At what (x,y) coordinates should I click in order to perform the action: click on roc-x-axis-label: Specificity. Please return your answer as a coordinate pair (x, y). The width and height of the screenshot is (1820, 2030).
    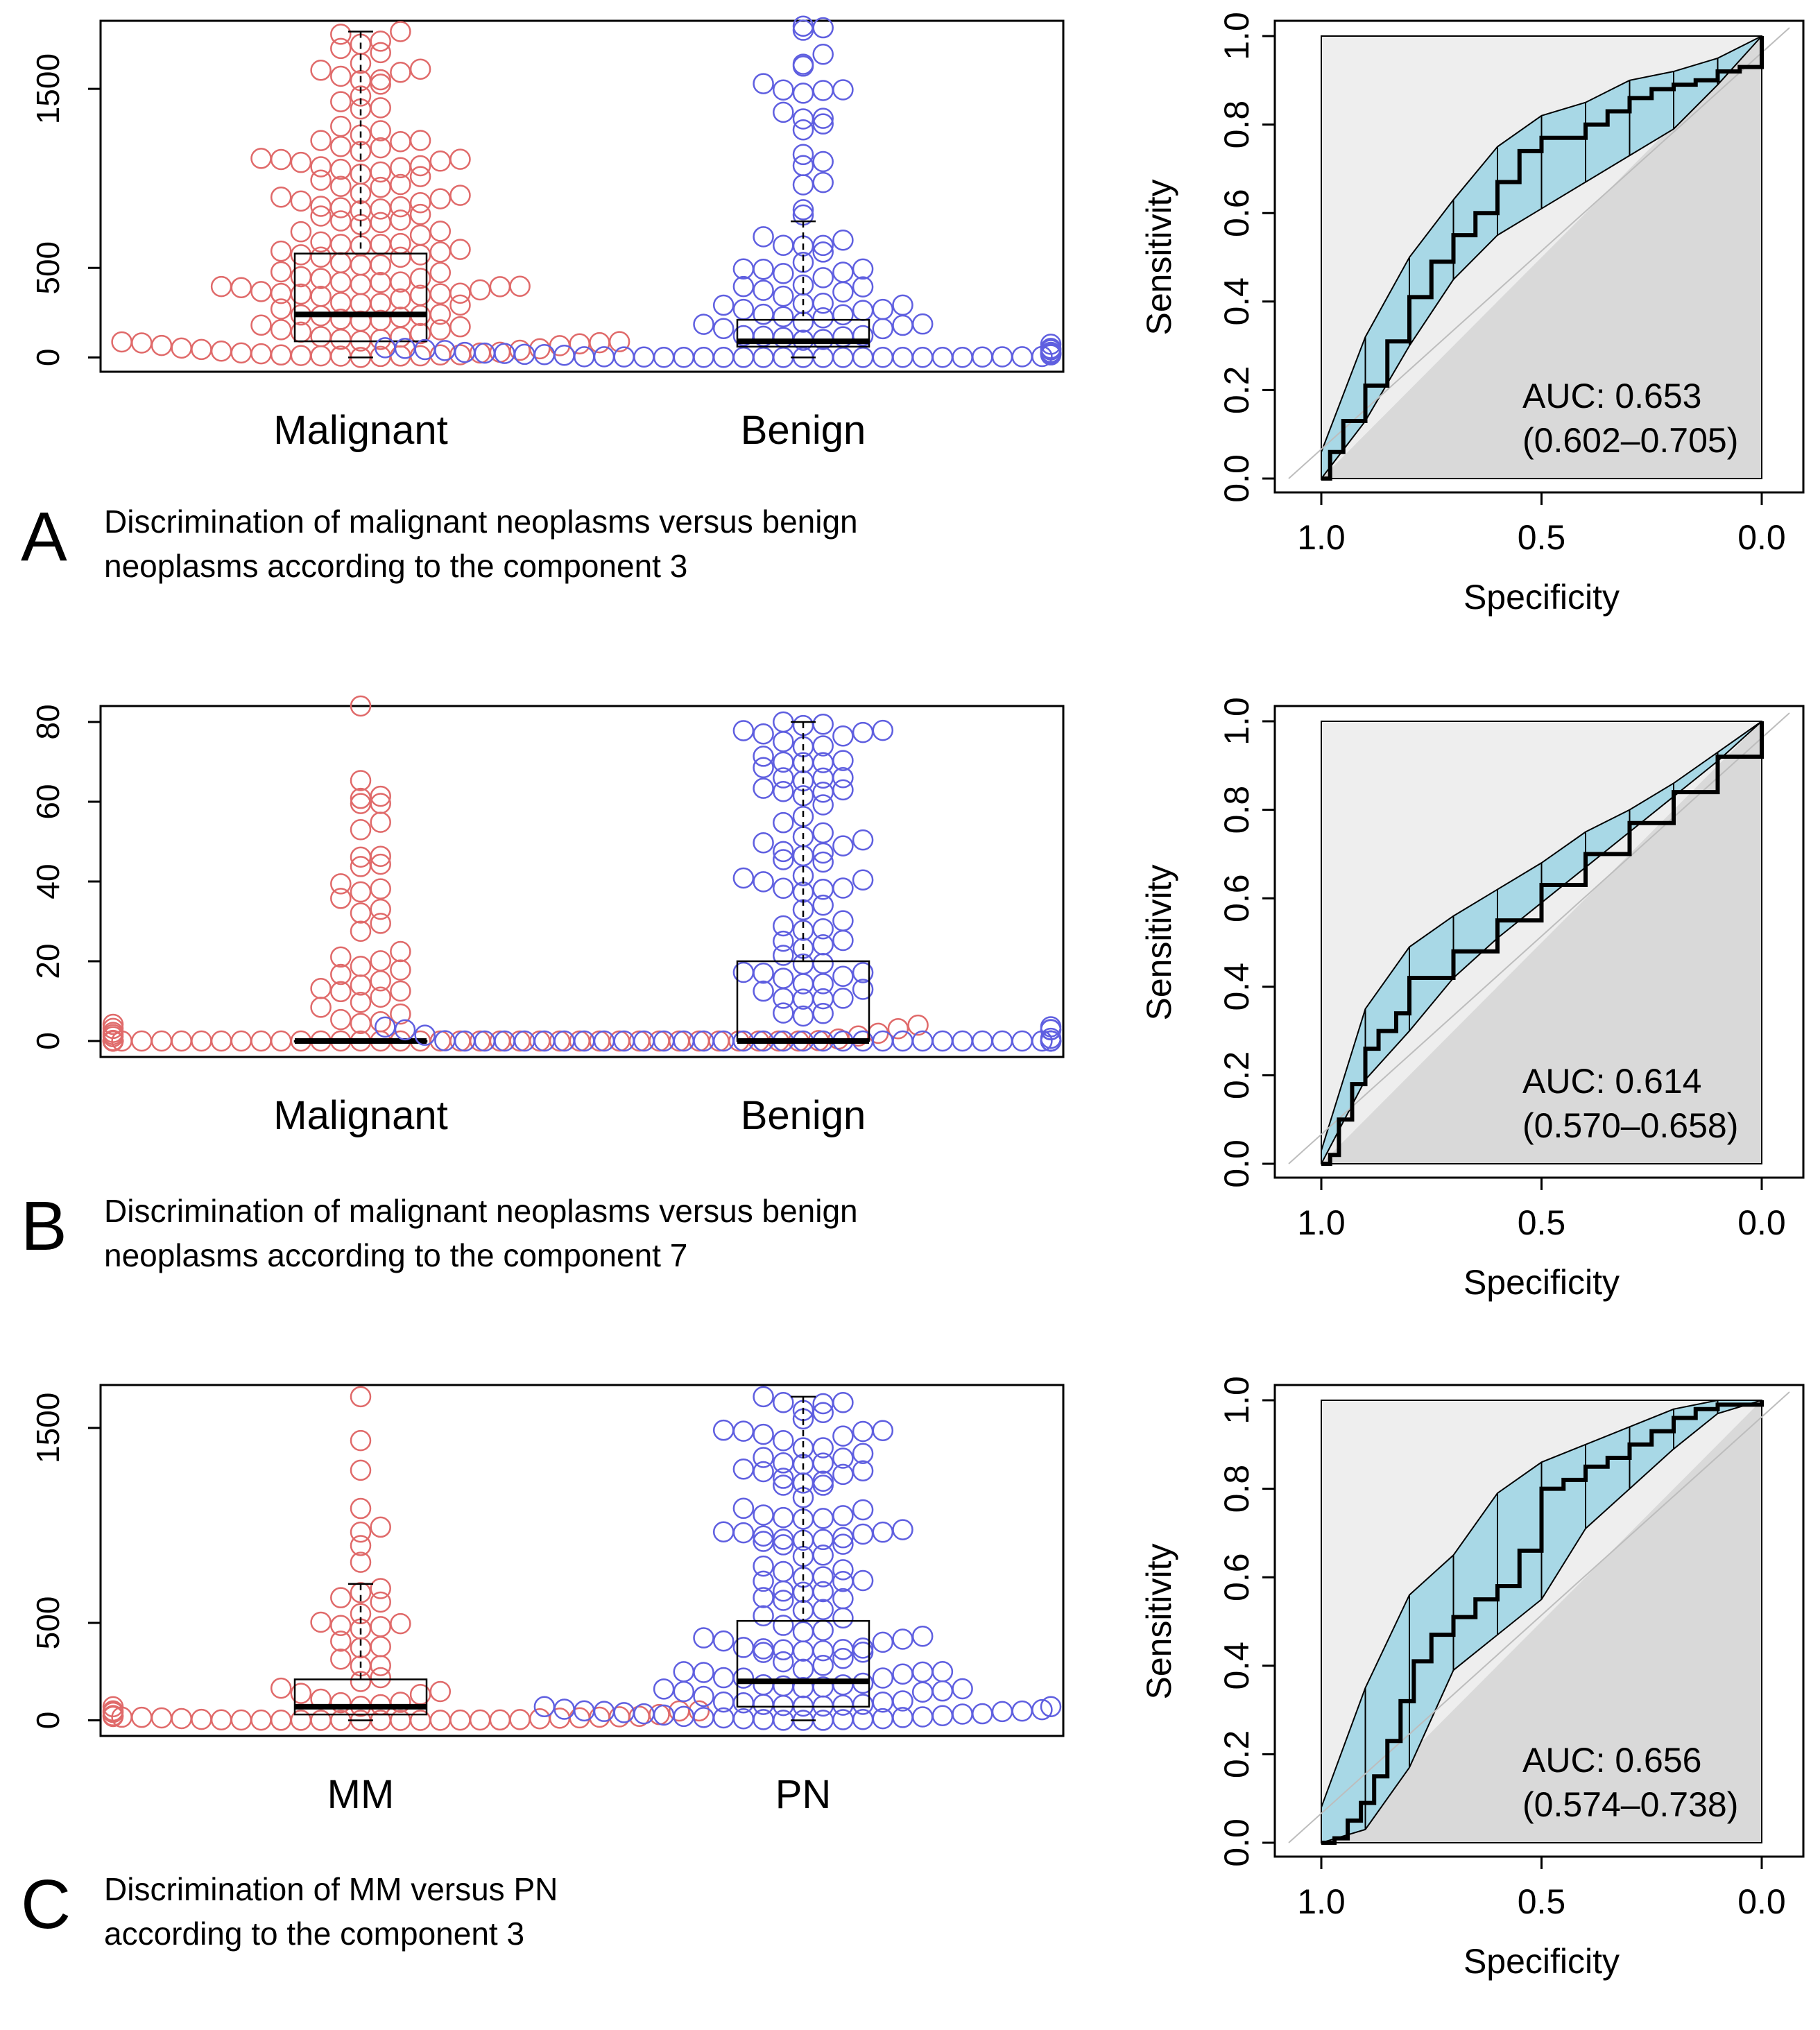
    Looking at the image, I should click on (1541, 1282).